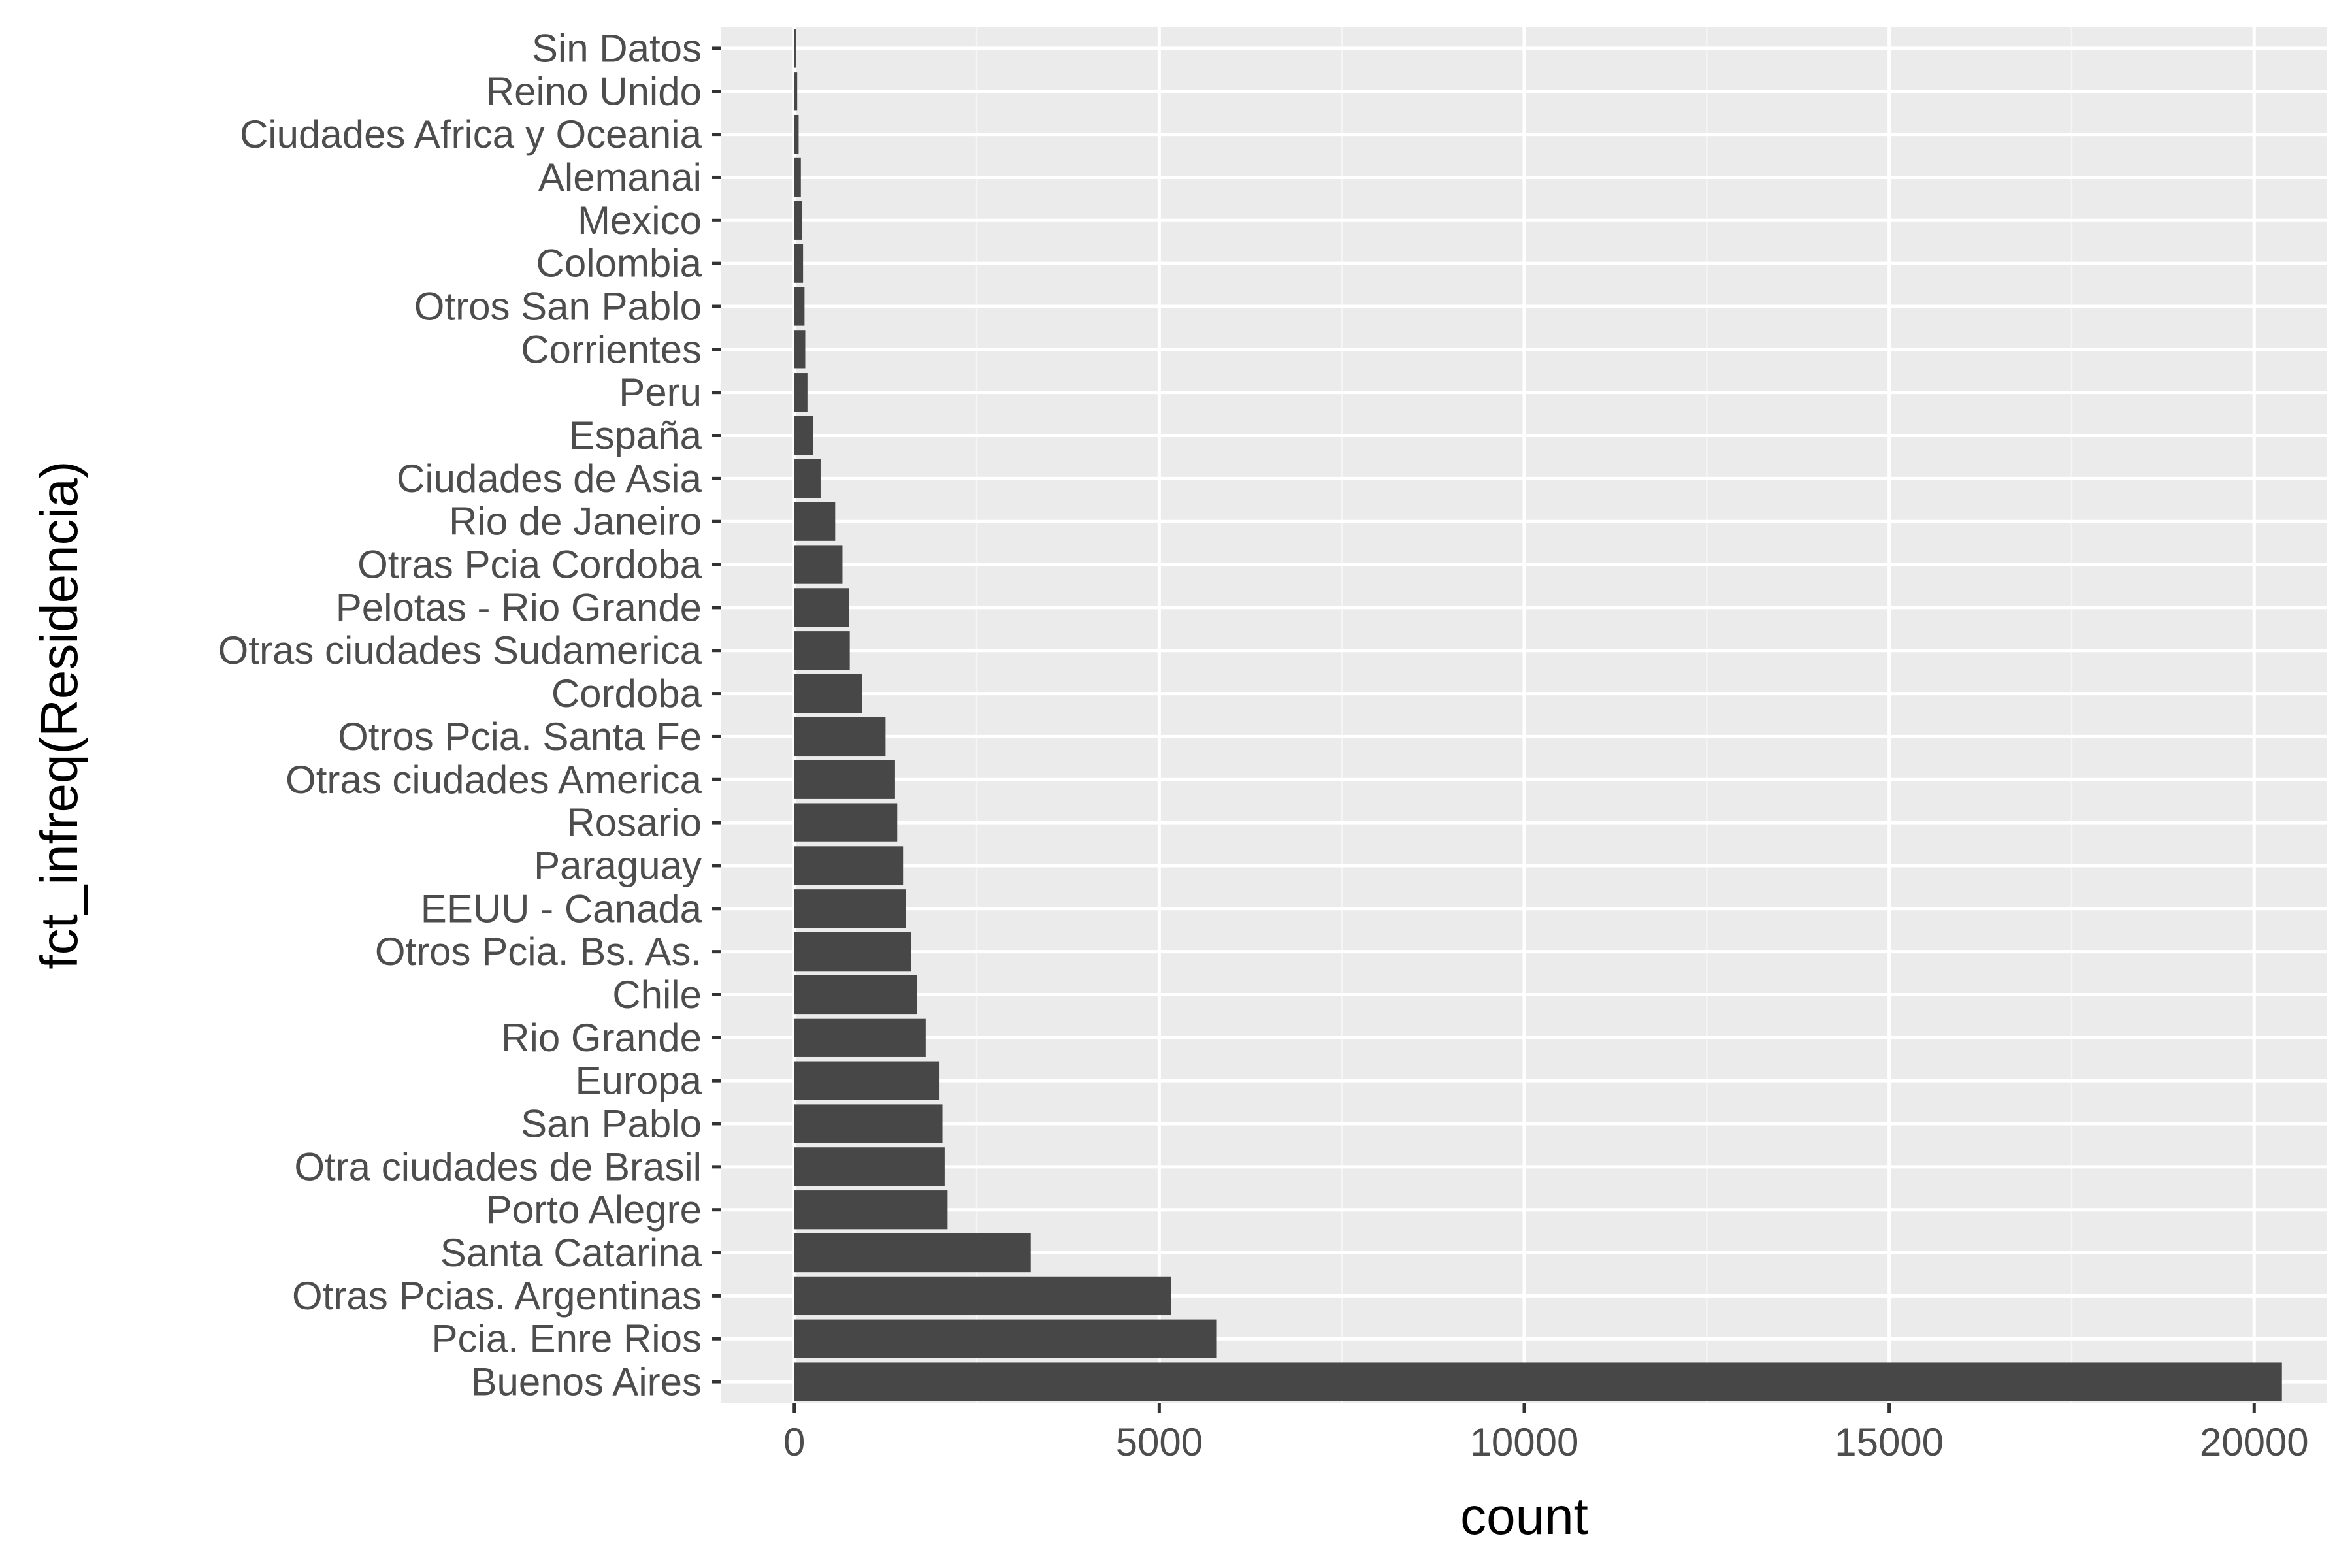  What do you see at coordinates (494, 780) in the screenshot?
I see `y-tick-label: Otras ciudades America` at bounding box center [494, 780].